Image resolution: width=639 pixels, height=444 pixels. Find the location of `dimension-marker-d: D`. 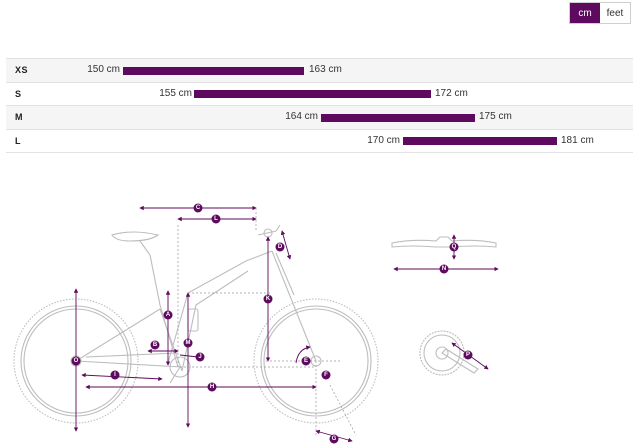

dimension-marker-d: D is located at coordinates (280, 247).